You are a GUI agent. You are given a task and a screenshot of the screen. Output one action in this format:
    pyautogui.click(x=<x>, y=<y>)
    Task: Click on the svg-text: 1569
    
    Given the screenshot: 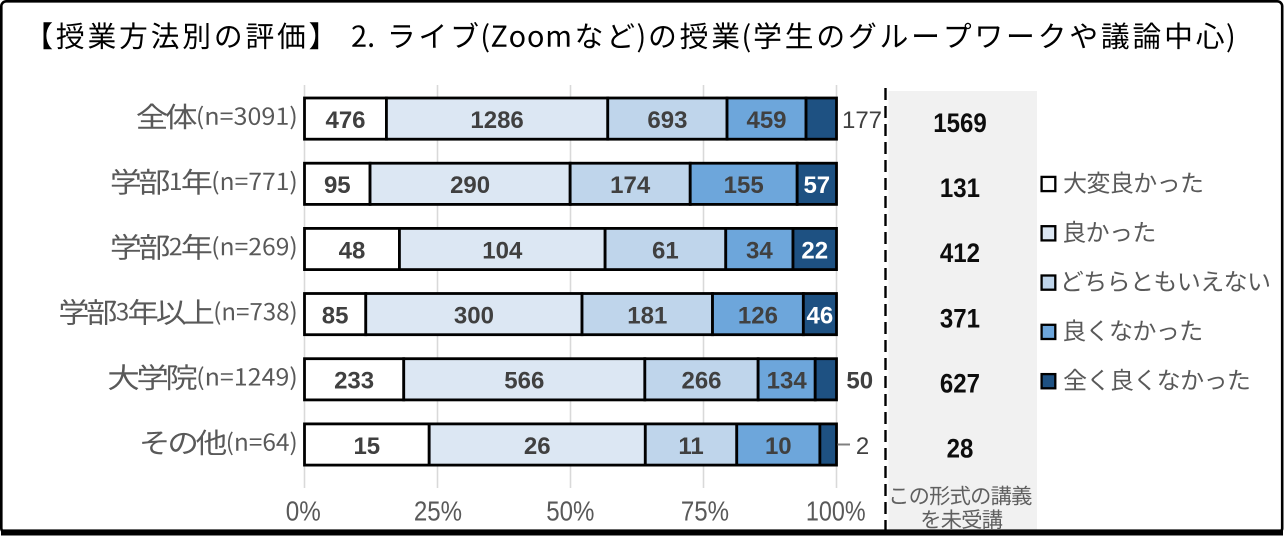 What is the action you would take?
    pyautogui.click(x=960, y=123)
    